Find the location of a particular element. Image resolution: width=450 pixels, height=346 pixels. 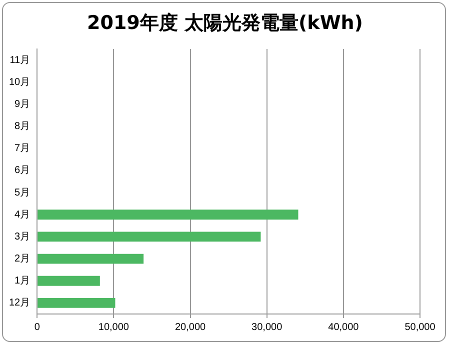

x-tick-label: 20,000 is located at coordinates (190, 327).